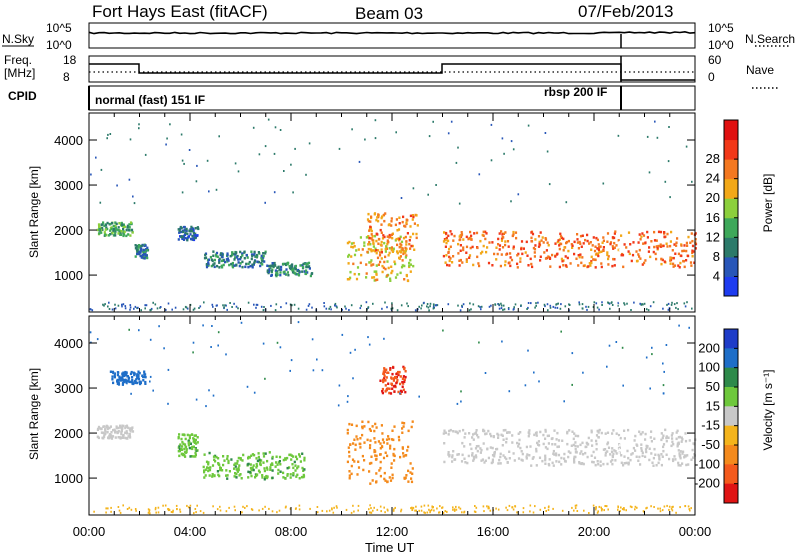  Describe the element at coordinates (68, 230) in the screenshot. I see `ytick-label: 2000` at that location.